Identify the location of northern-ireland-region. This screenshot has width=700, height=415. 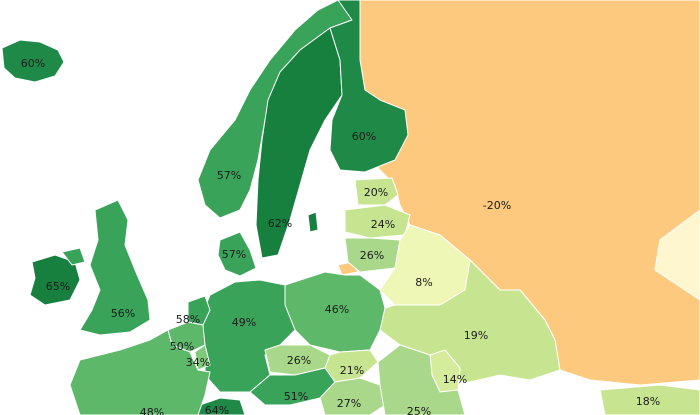
(73, 256).